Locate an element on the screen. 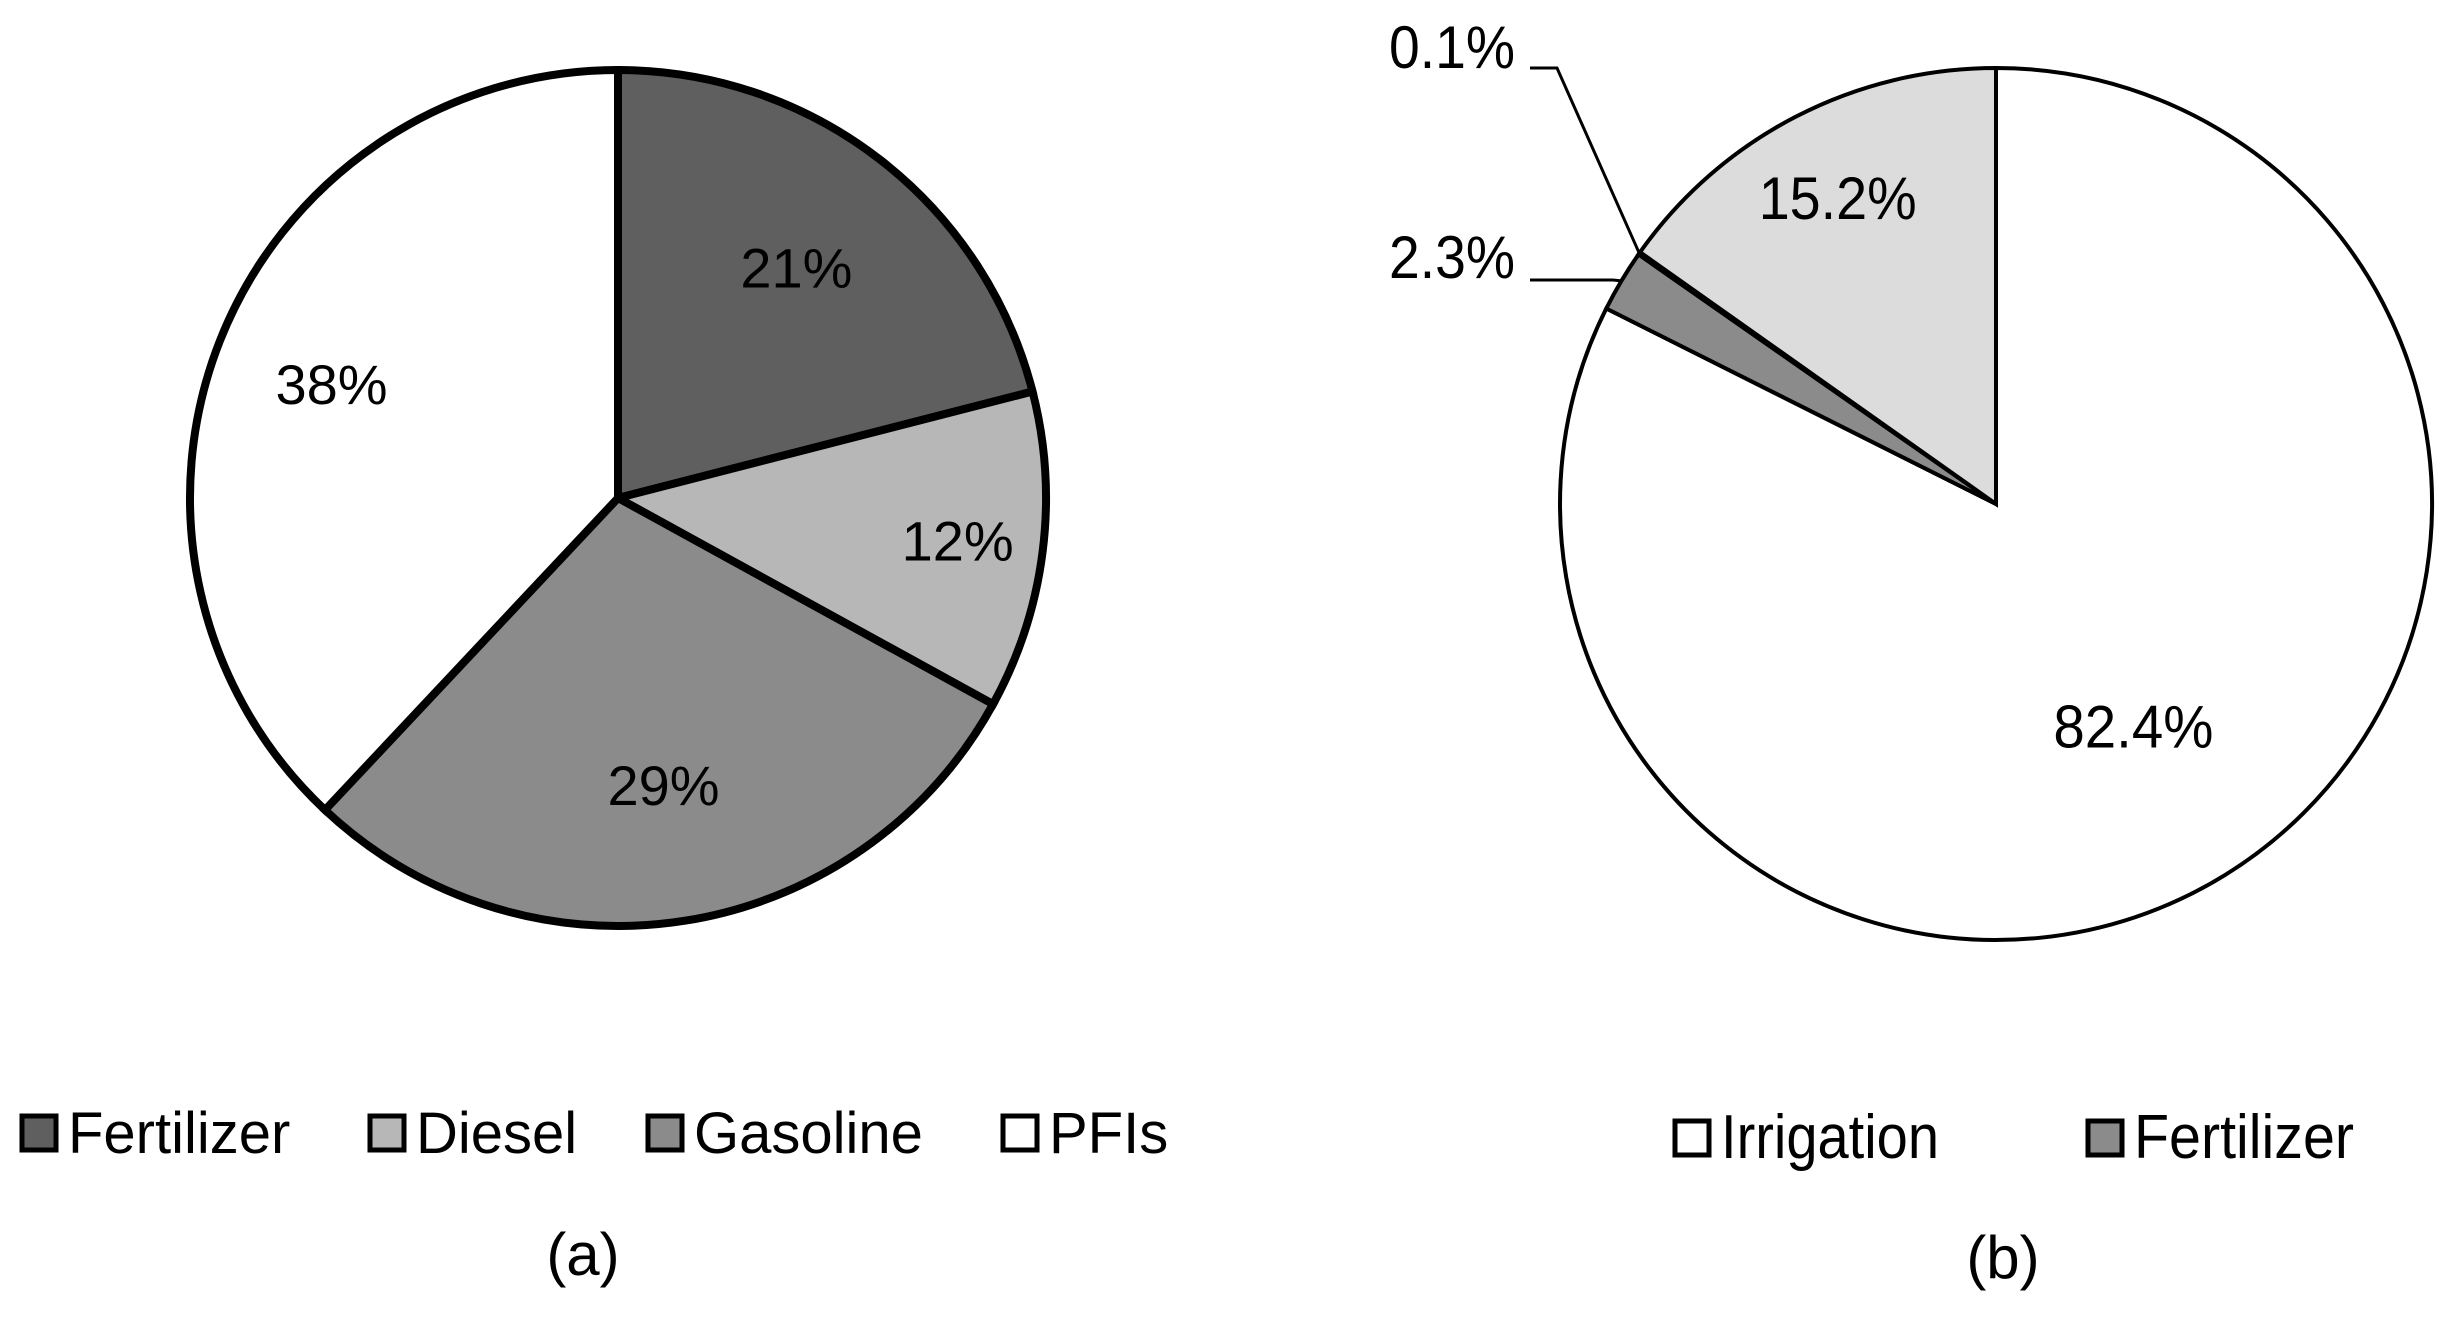  pie-a-value-label-3: 38% is located at coordinates (331, 384).